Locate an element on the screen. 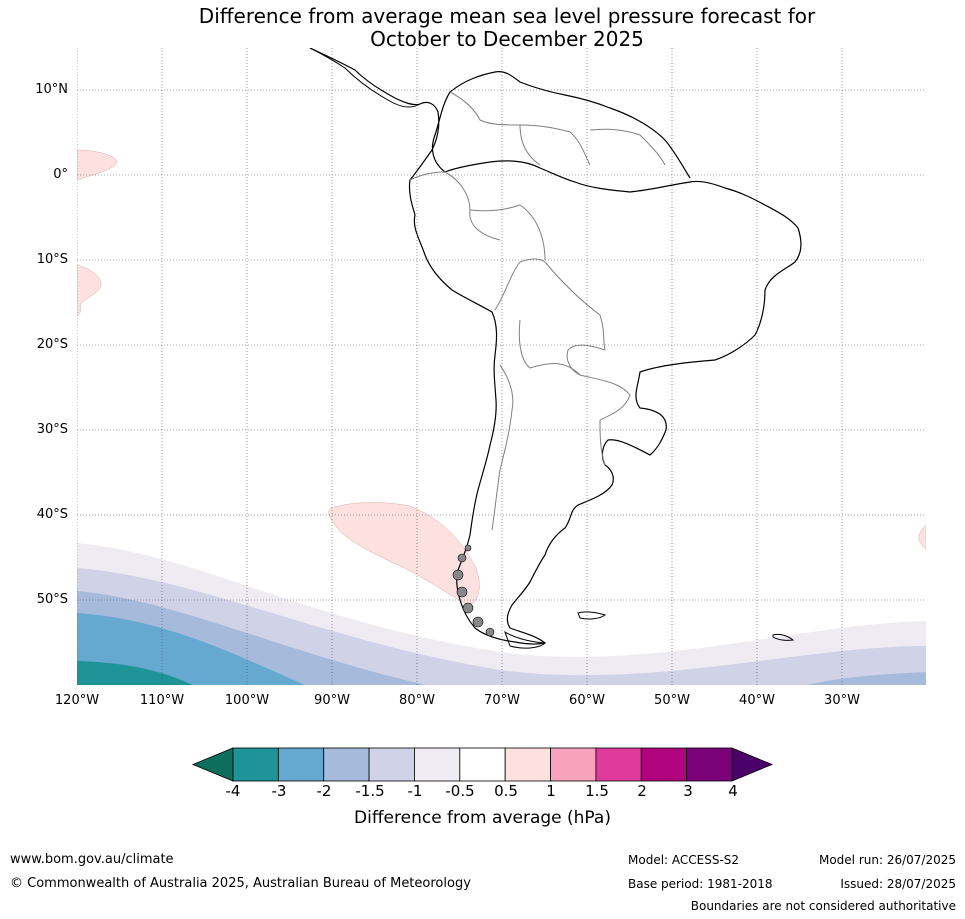 This screenshot has height=919, width=965. lon-label-100w: 100°W is located at coordinates (247, 700).